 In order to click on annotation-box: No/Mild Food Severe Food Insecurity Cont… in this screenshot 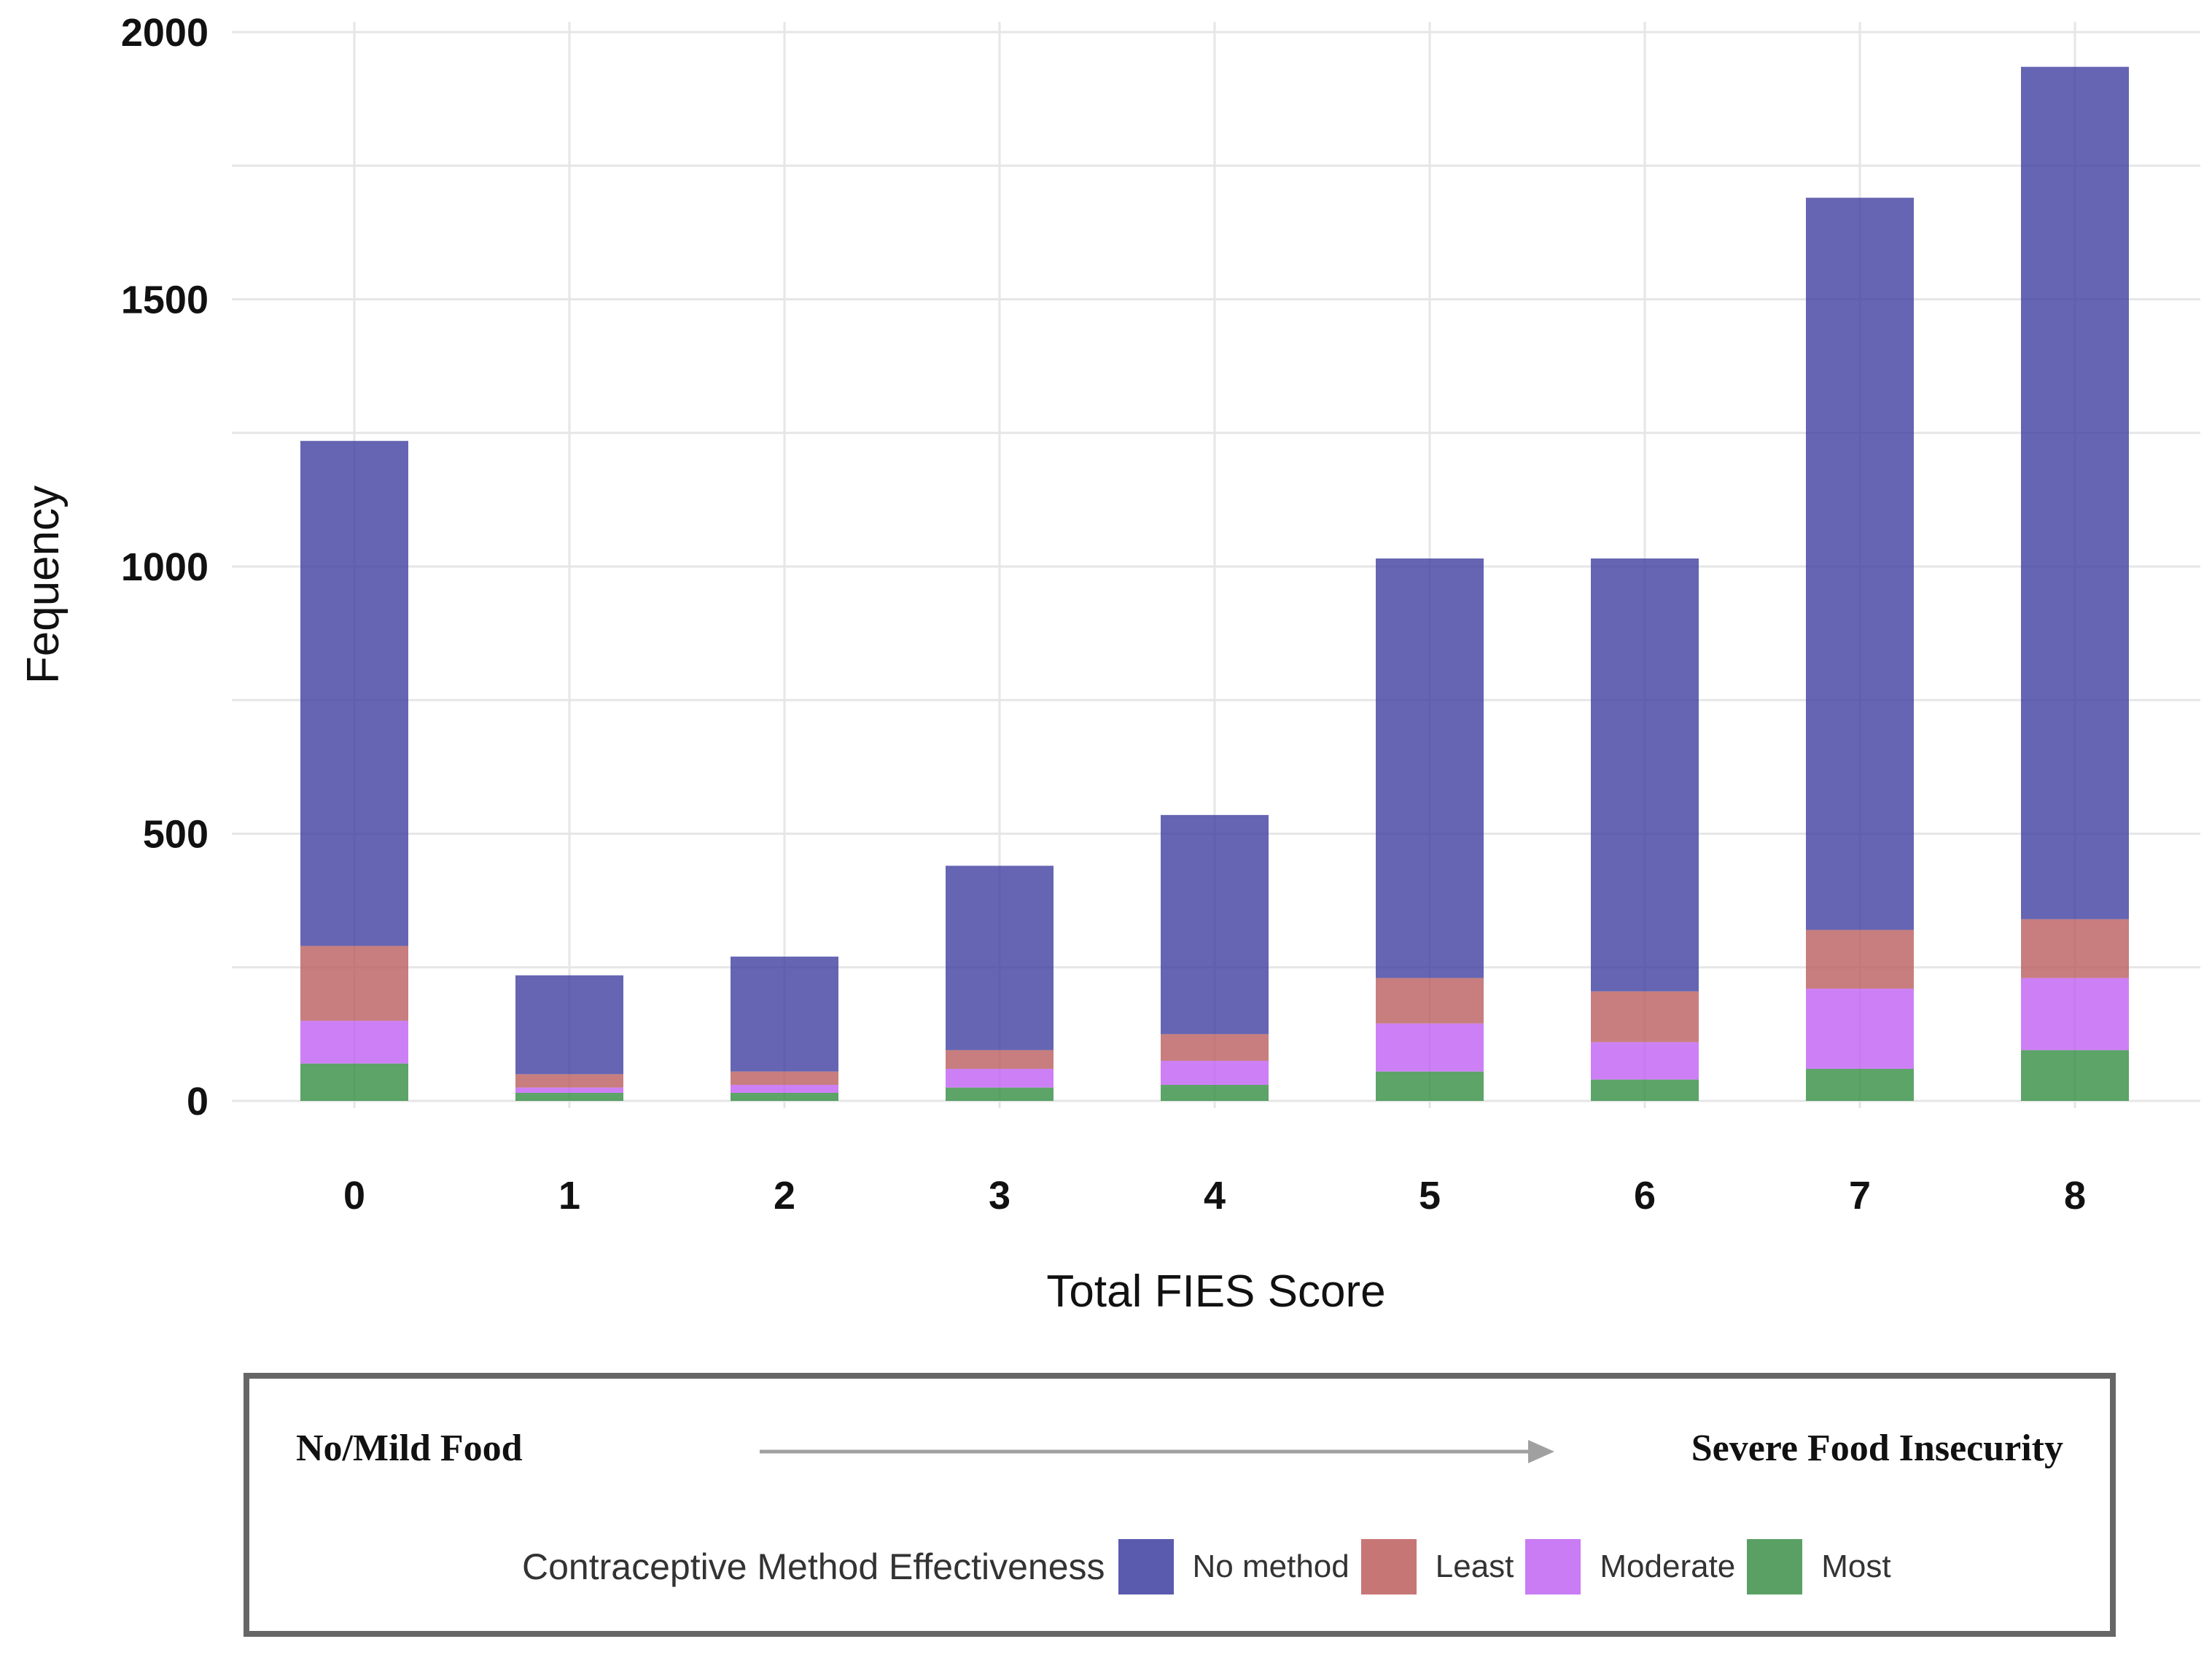, I will do `click(1180, 1505)`.